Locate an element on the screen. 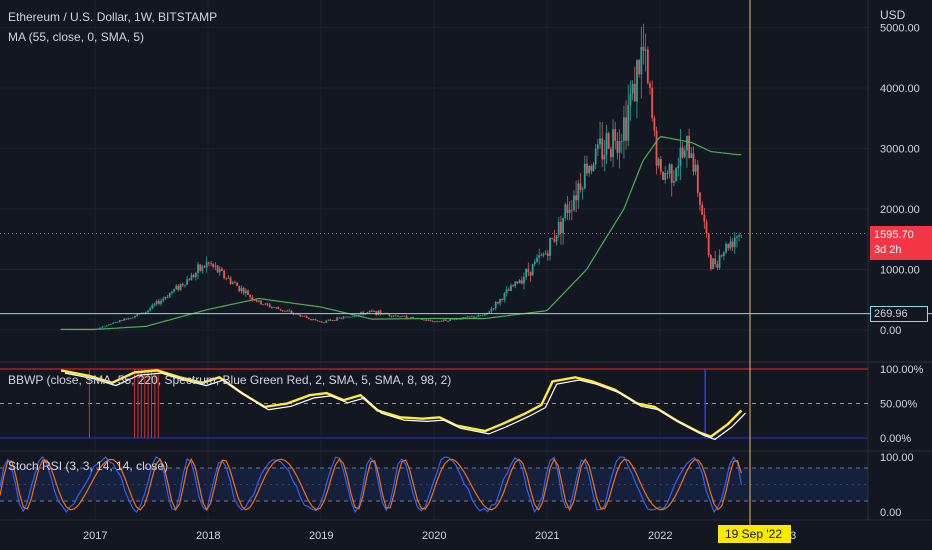 The width and height of the screenshot is (932, 550). time-tick-label: 2021 is located at coordinates (547, 536).